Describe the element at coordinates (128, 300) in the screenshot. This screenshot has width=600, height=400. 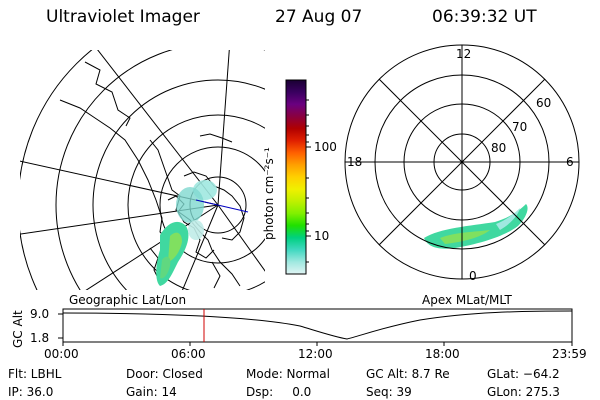
I see `geographic-panel-label: Geographic Lat/Lon` at that location.